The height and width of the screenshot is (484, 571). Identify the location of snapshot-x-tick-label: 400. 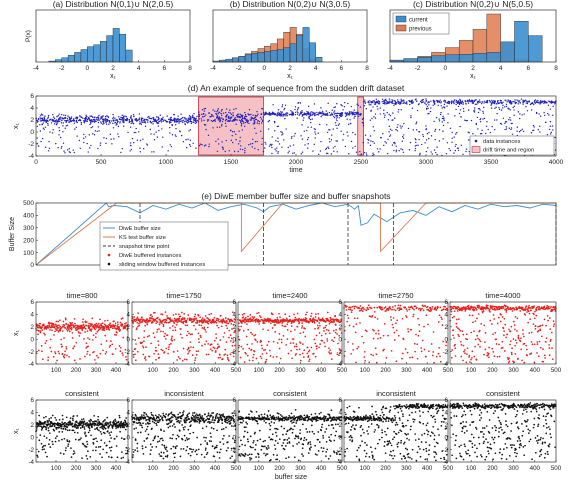
(321, 370).